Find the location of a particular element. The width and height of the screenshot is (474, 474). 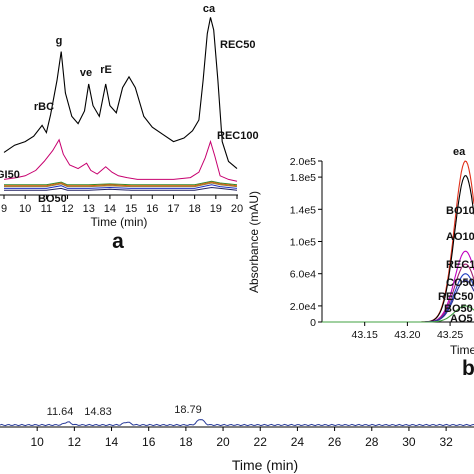

peak-label-ao10: AO10 is located at coordinates (460, 237).